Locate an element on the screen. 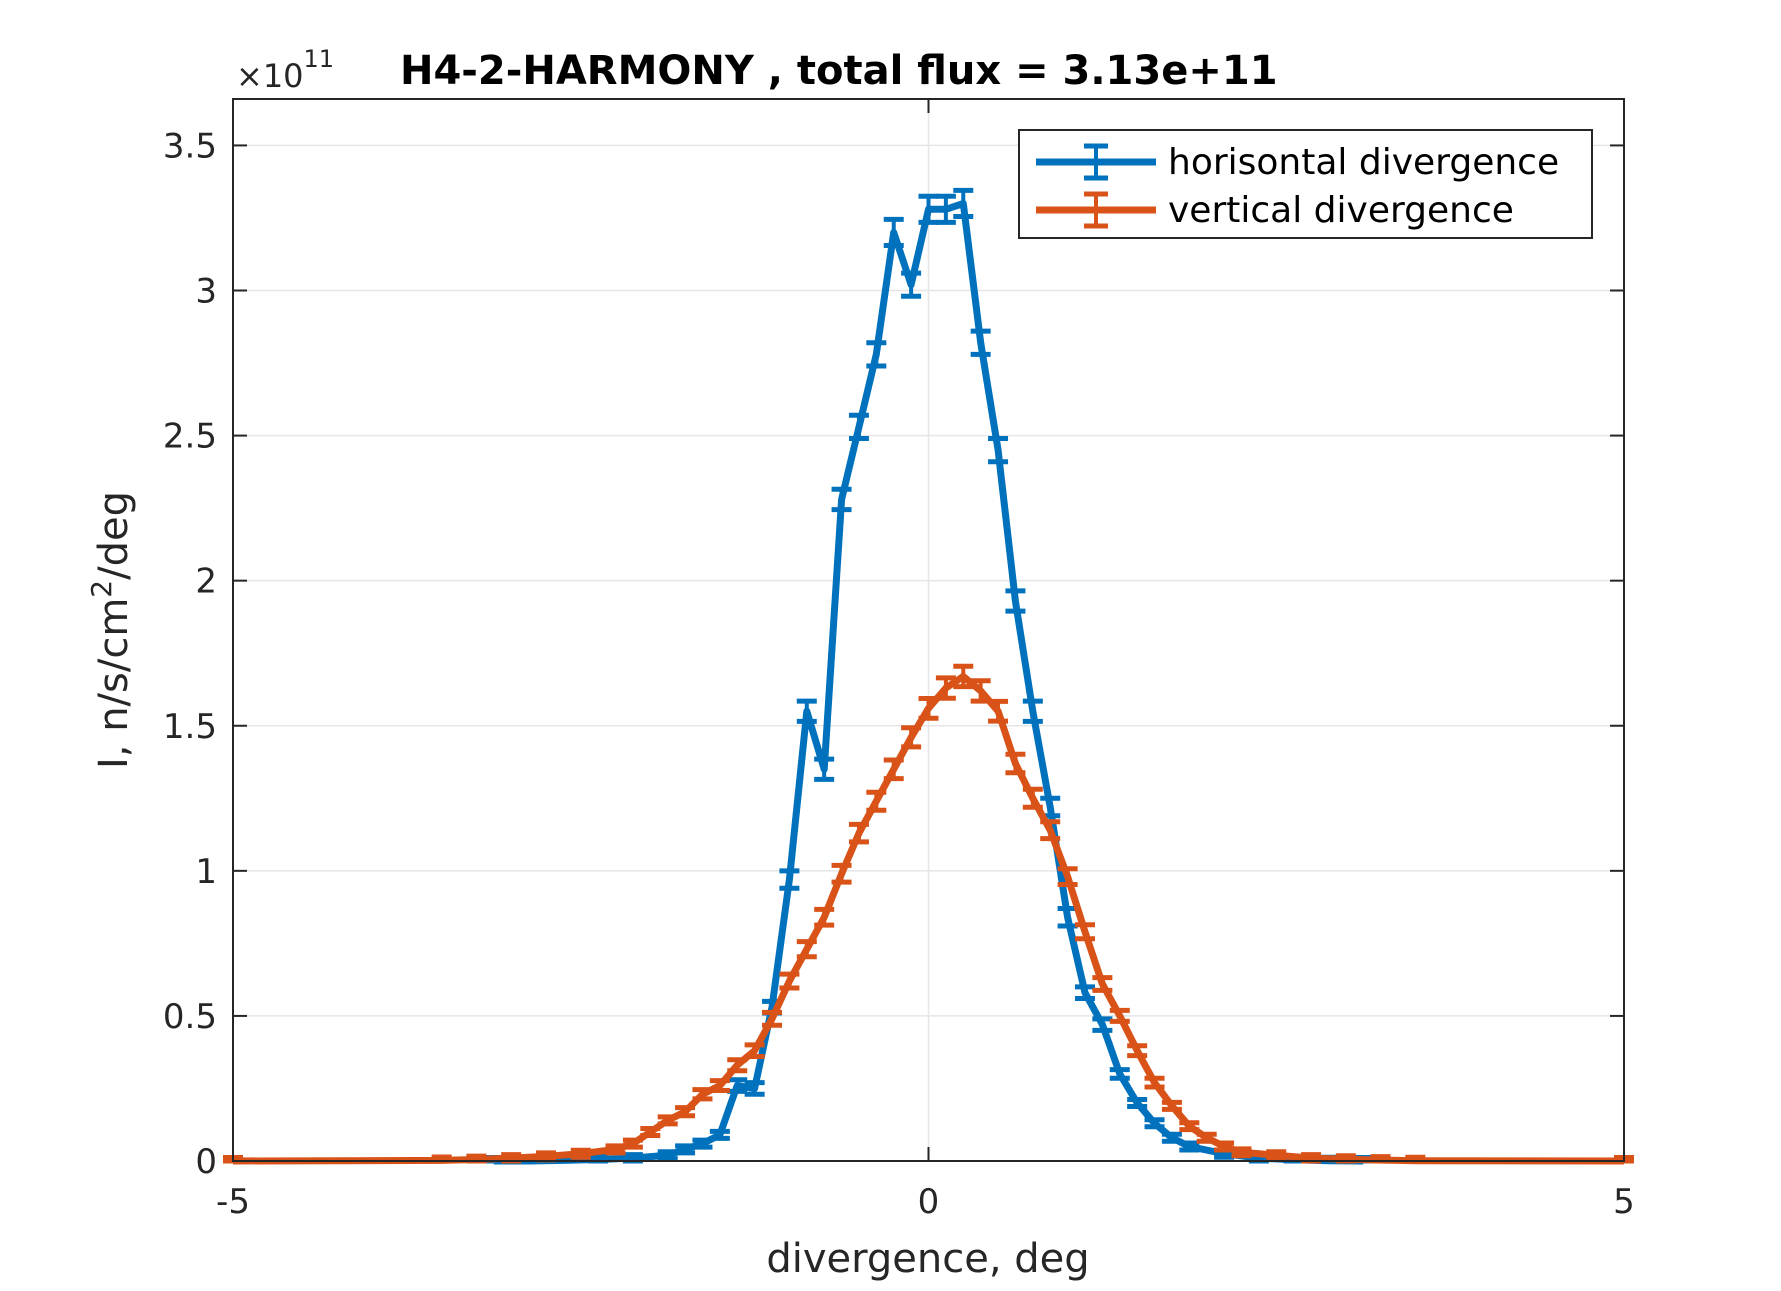 The width and height of the screenshot is (1781, 1291). legend-swatch-horisontal is located at coordinates (1096, 162).